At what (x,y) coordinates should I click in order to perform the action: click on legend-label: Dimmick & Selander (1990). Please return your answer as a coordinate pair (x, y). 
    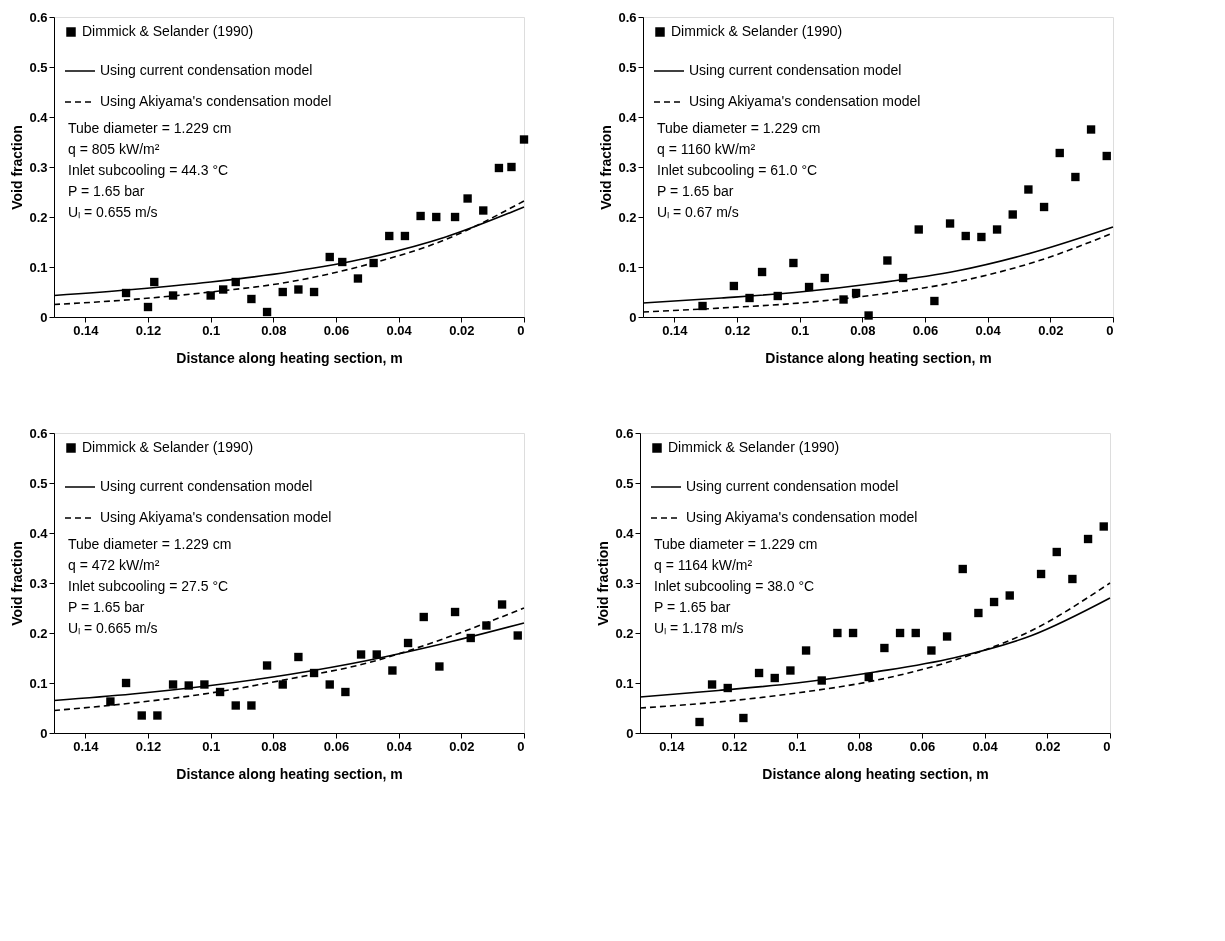
    Looking at the image, I should click on (168, 447).